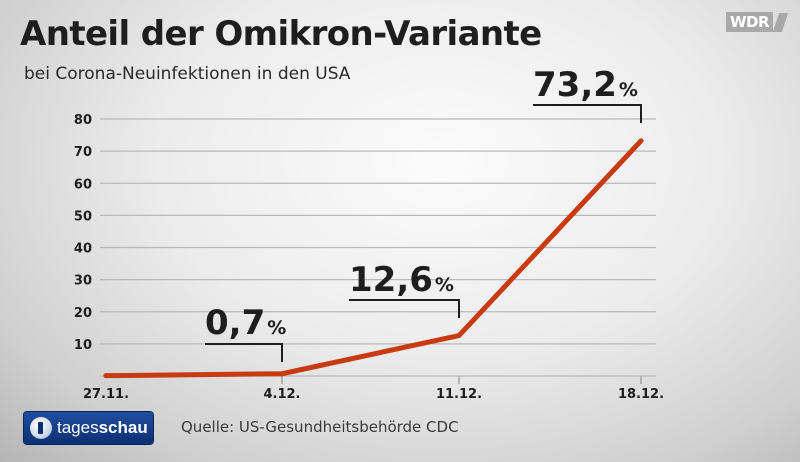 This screenshot has width=800, height=462. What do you see at coordinates (750, 22) in the screenshot?
I see `wdr-label: WDR` at bounding box center [750, 22].